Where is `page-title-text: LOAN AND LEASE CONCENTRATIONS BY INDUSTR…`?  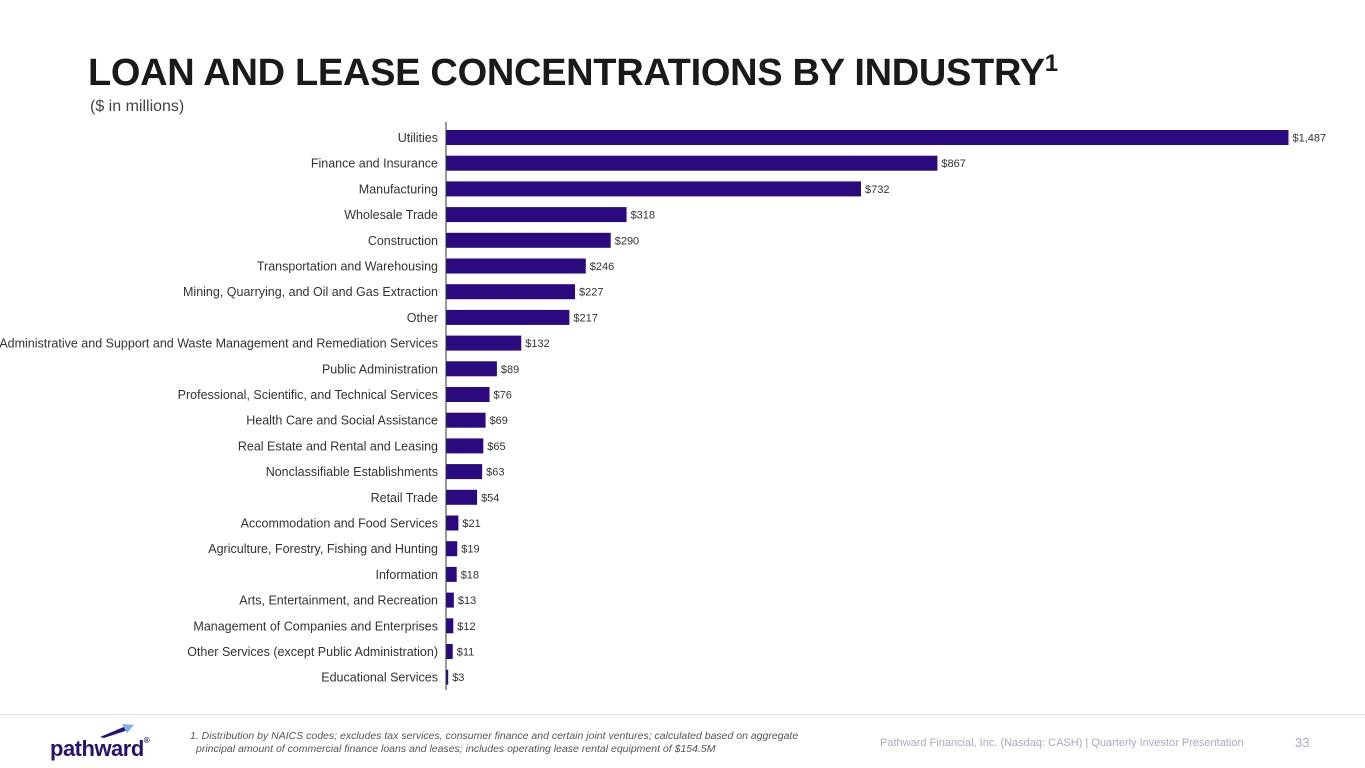
page-title-text: LOAN AND LEASE CONCENTRATIONS BY INDUSTR… is located at coordinates (566, 73).